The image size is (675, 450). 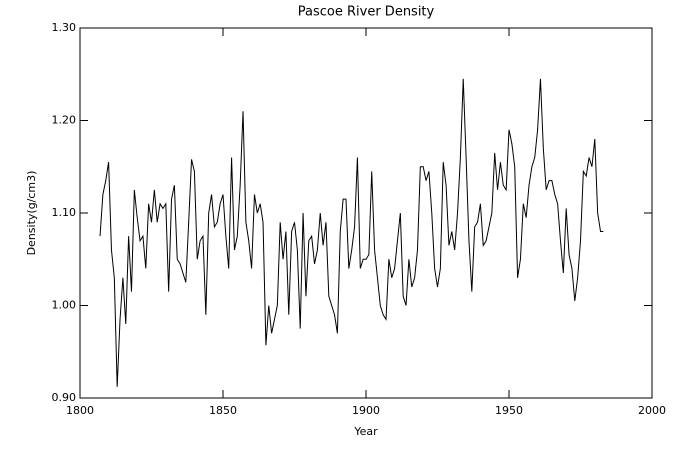 I want to click on y-tick-label: 1.00, so click(x=64, y=305).